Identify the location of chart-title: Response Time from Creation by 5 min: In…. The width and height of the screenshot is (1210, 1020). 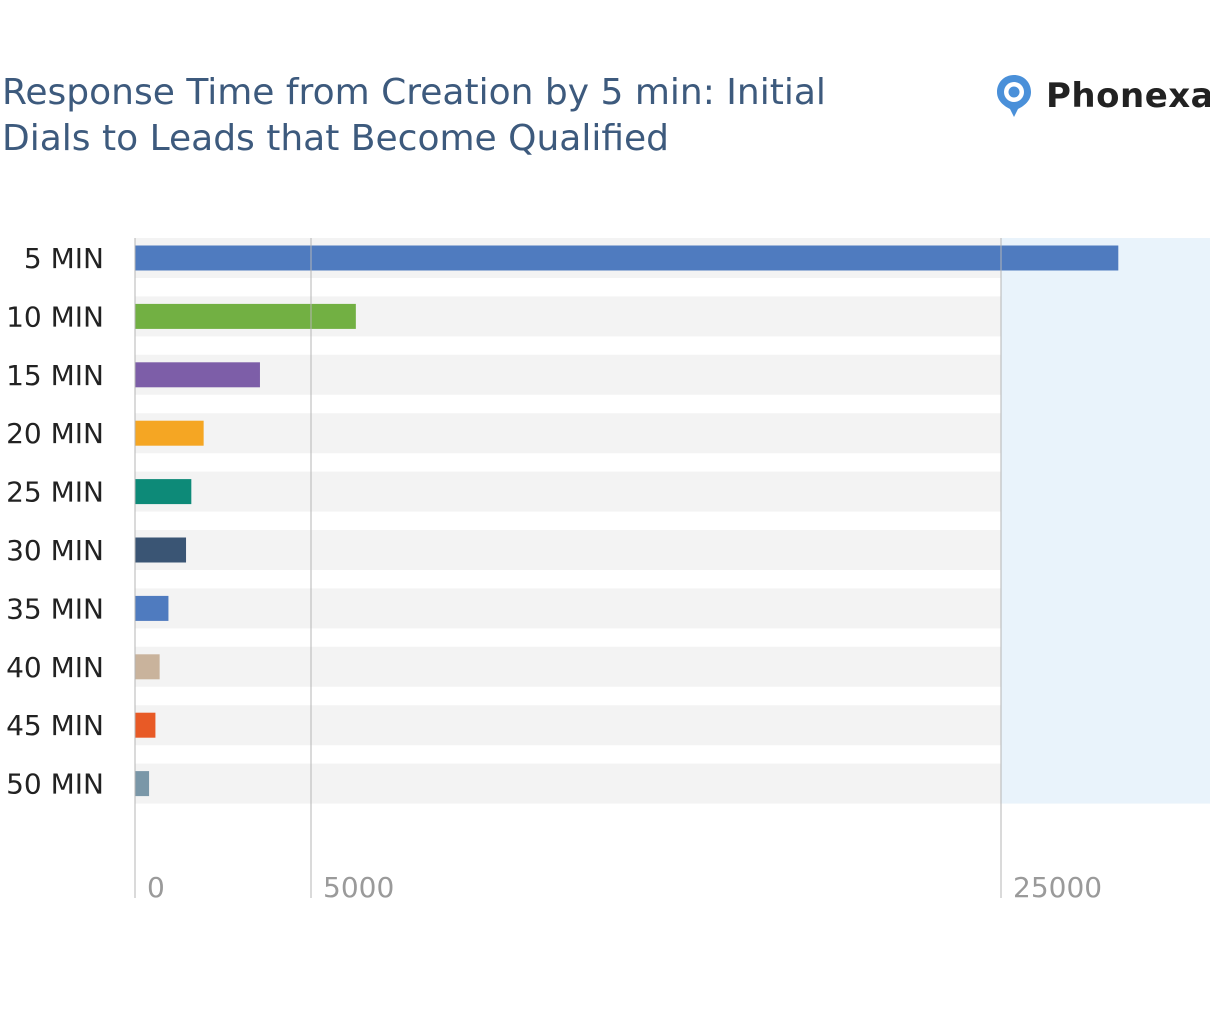
(414, 115).